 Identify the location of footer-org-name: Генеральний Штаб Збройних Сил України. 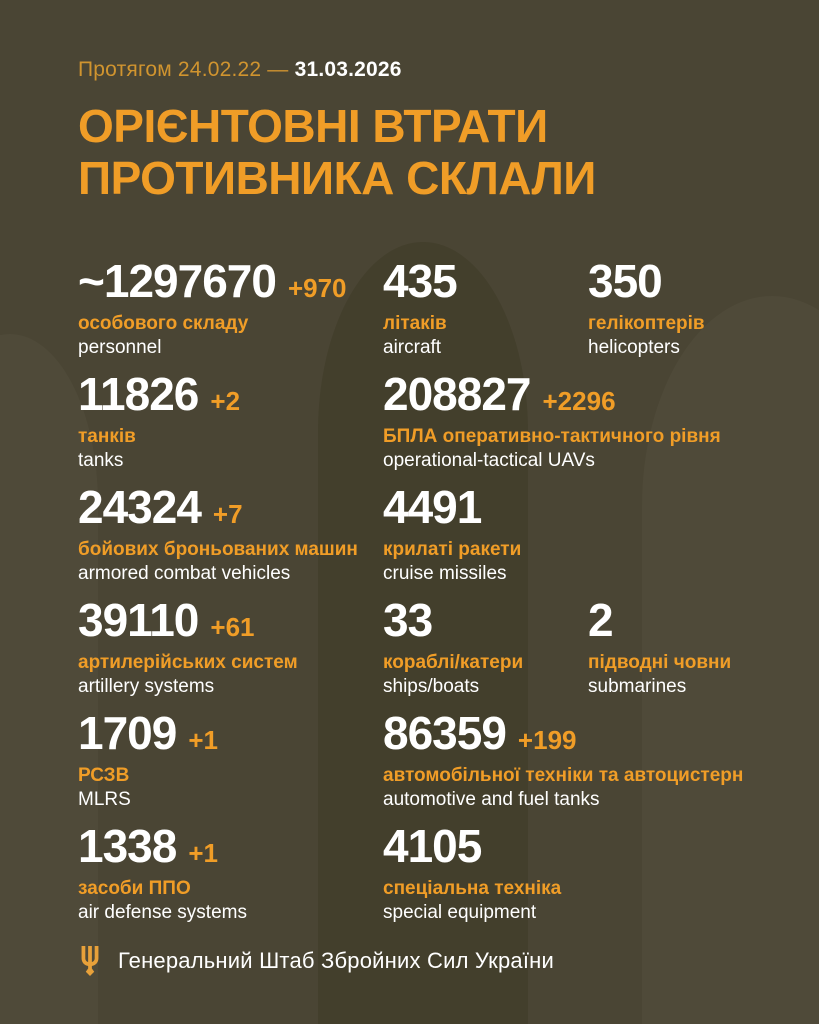
(336, 960).